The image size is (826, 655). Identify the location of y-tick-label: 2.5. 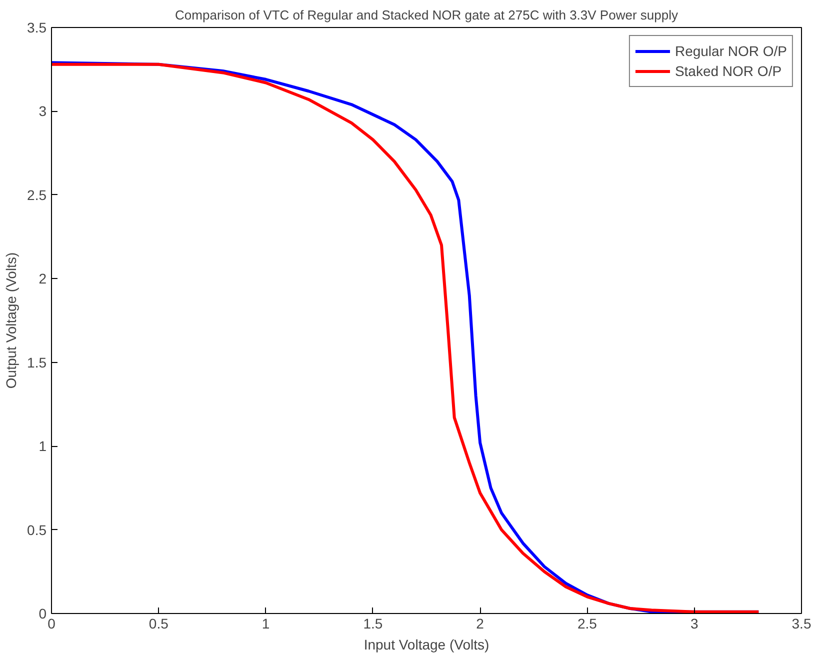
(37, 194).